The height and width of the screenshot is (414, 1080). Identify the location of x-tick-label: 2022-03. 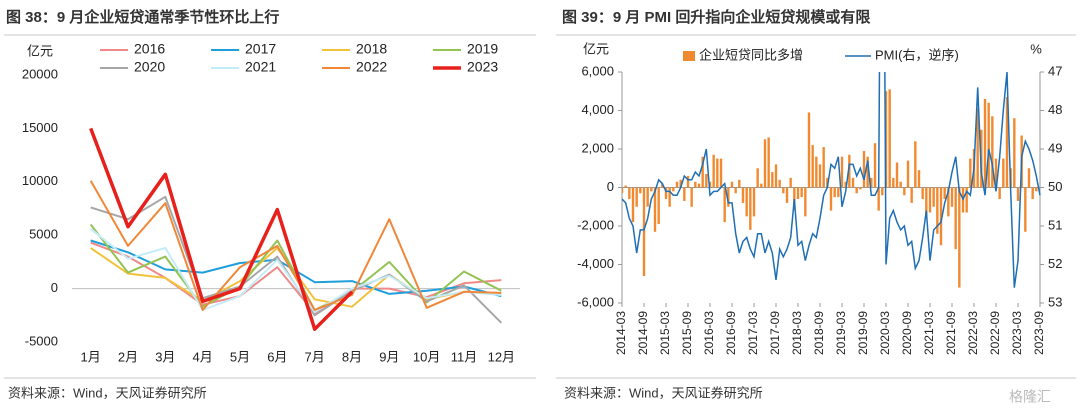
(973, 333).